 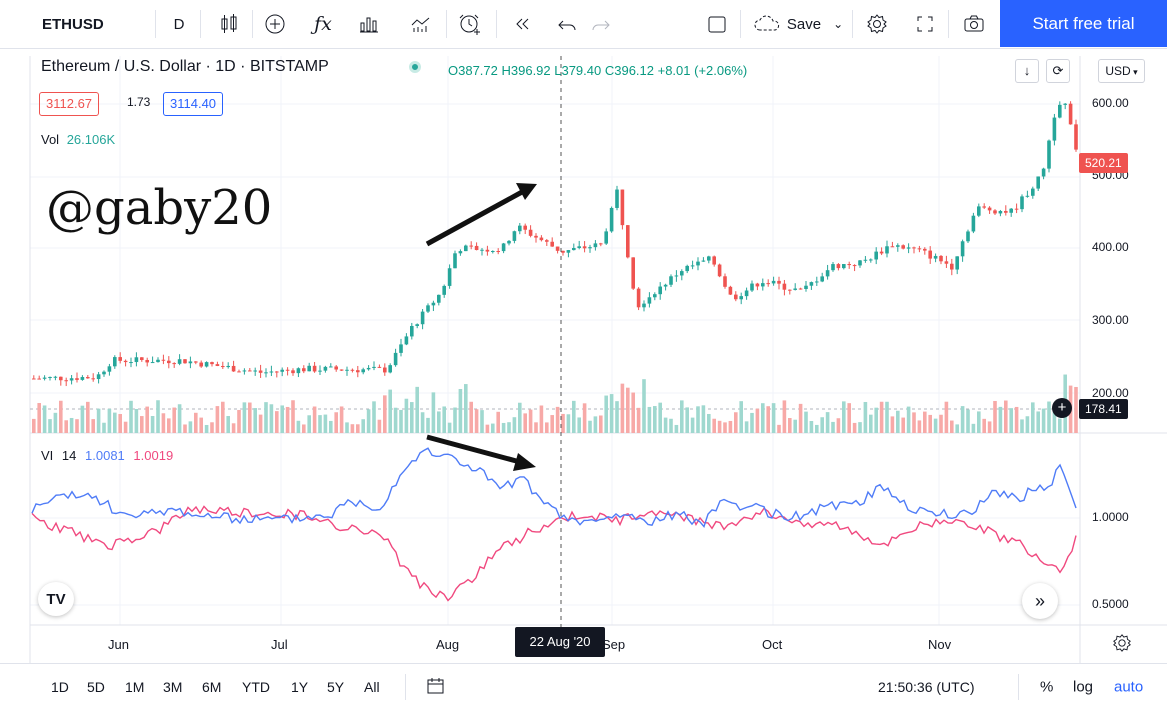 What do you see at coordinates (926, 687) in the screenshot?
I see `clock-timezone: 21:50:36 (UTC)` at bounding box center [926, 687].